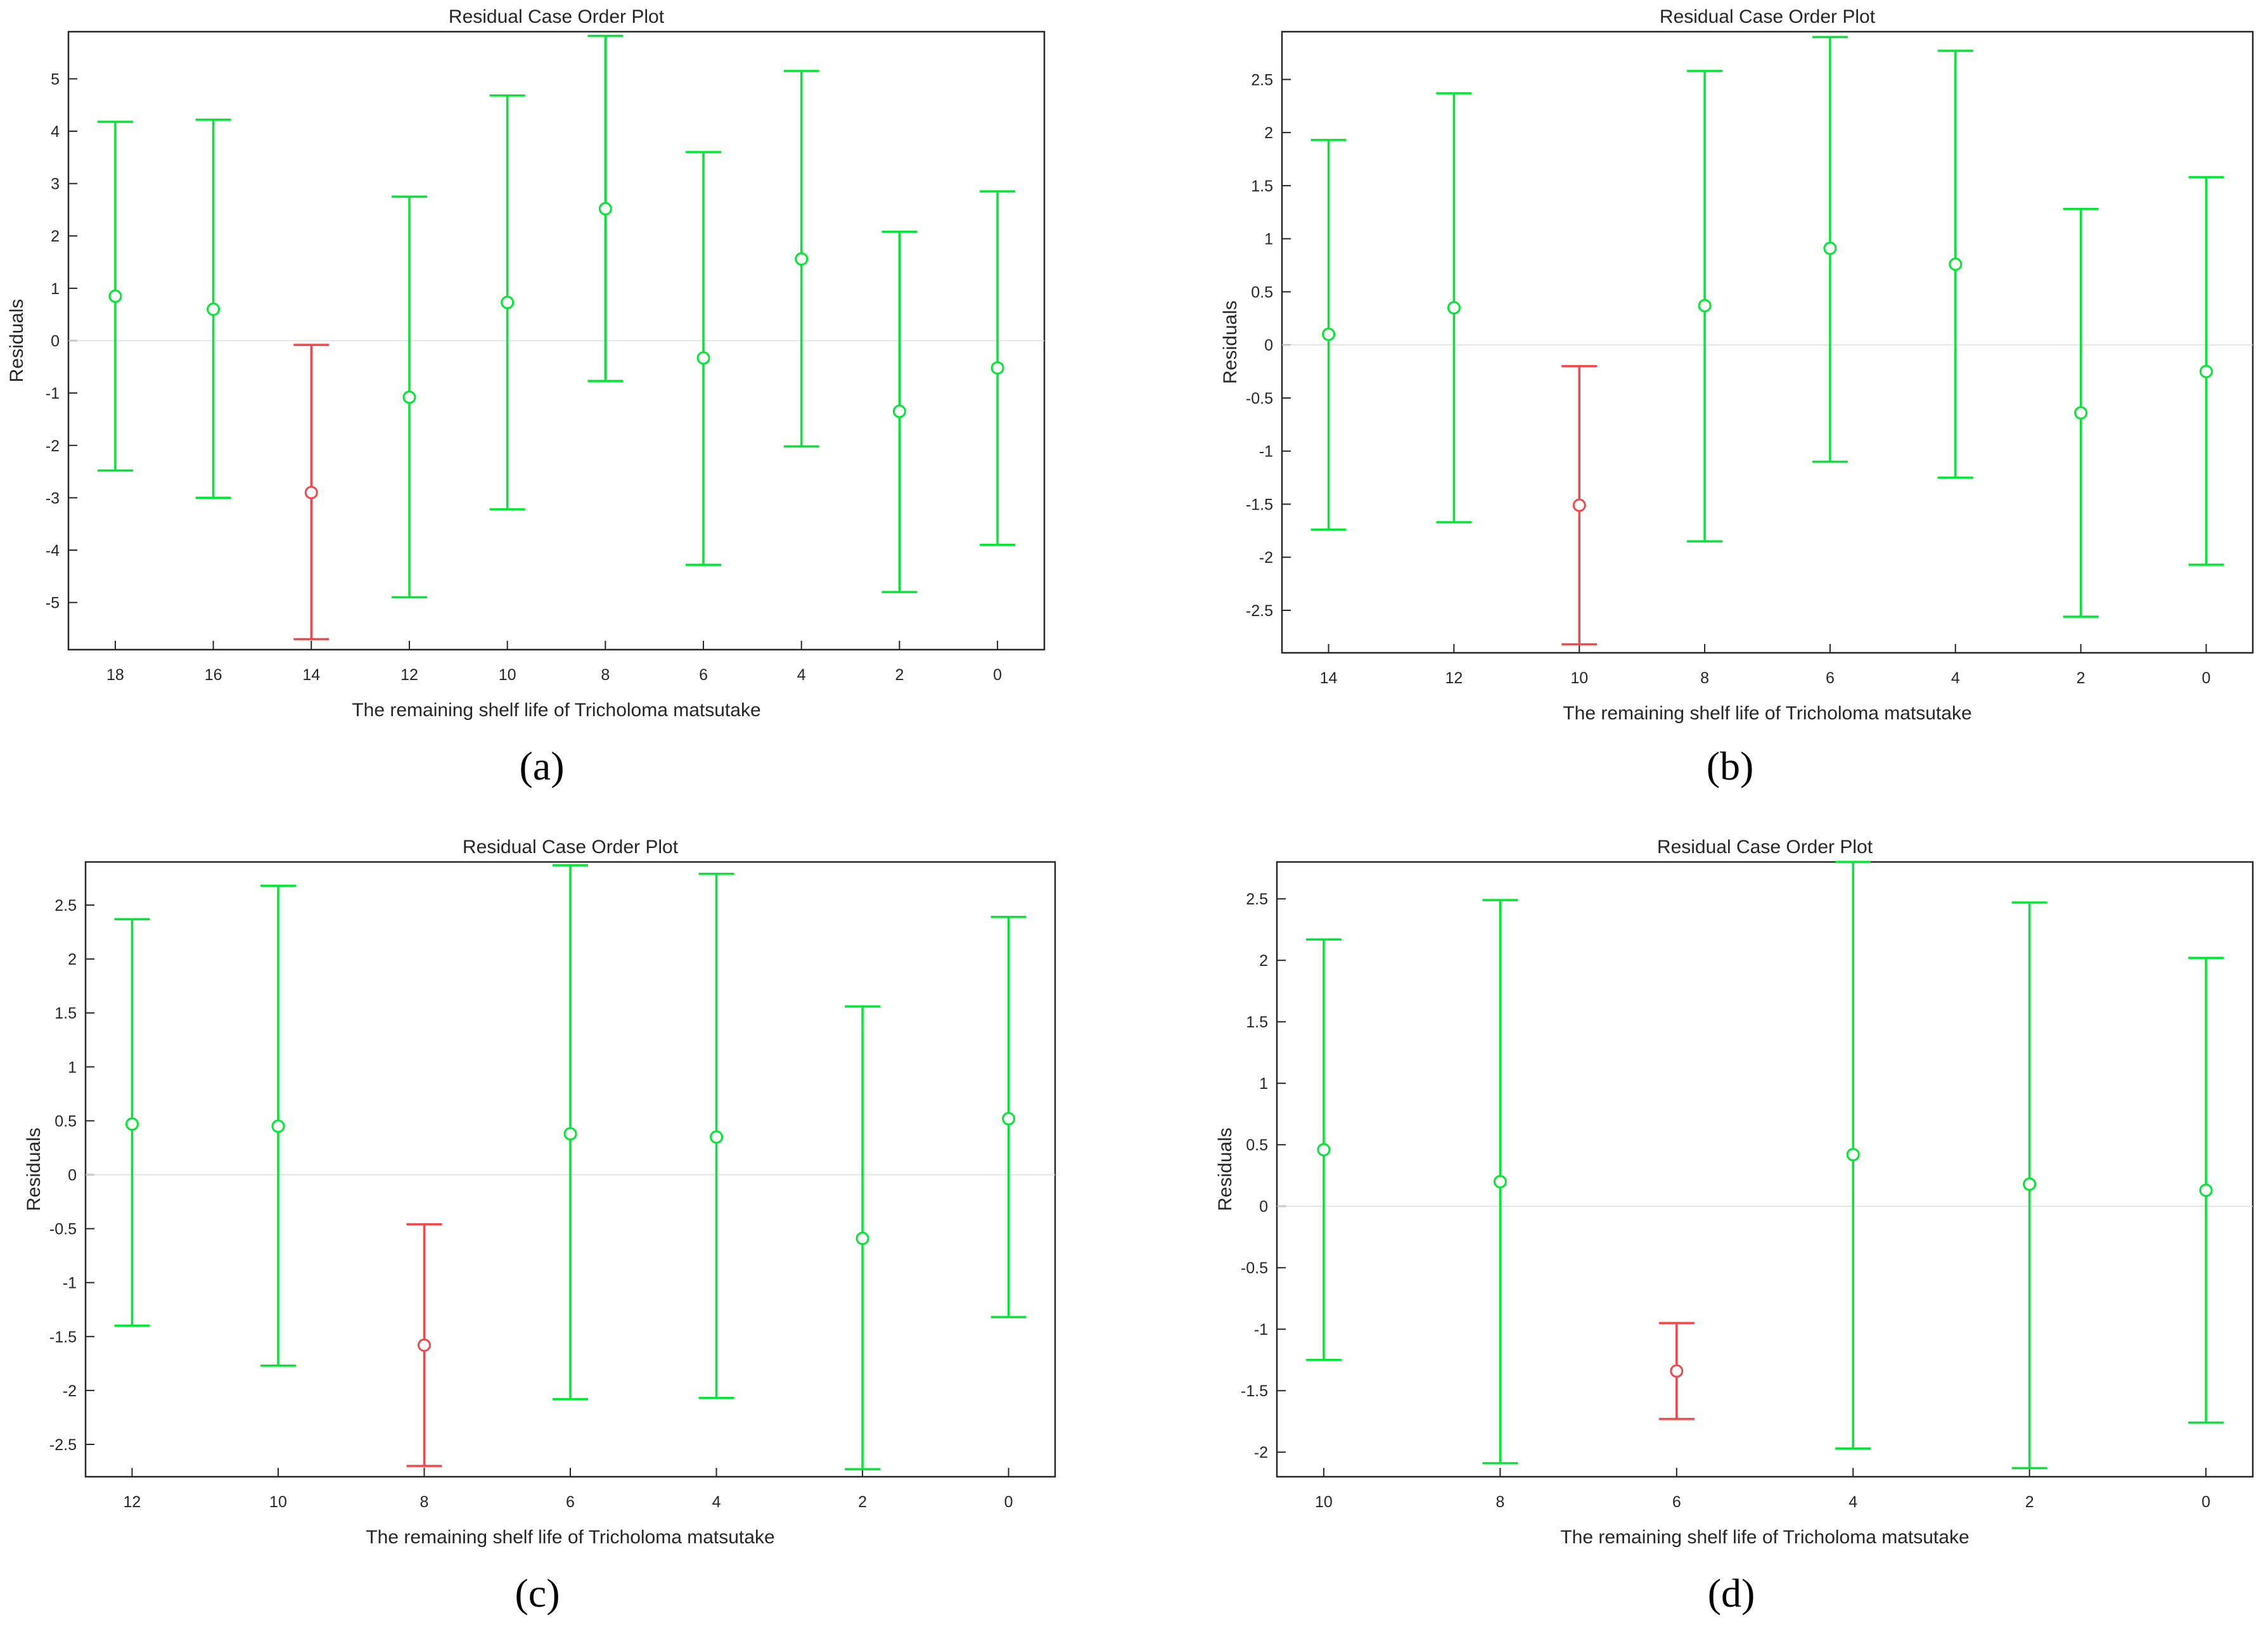 The image size is (2268, 1639). I want to click on y-tick-label: 4, so click(56, 132).